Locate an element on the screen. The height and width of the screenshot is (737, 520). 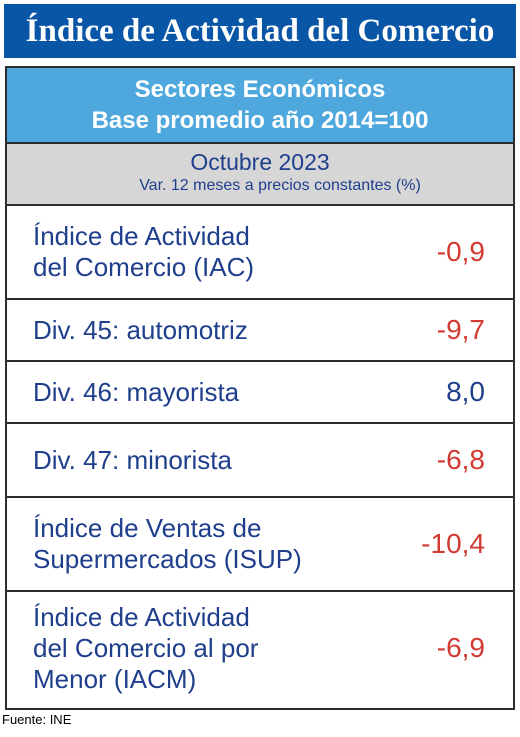
page-title: Índice de Actividad del Comercio is located at coordinates (260, 30).